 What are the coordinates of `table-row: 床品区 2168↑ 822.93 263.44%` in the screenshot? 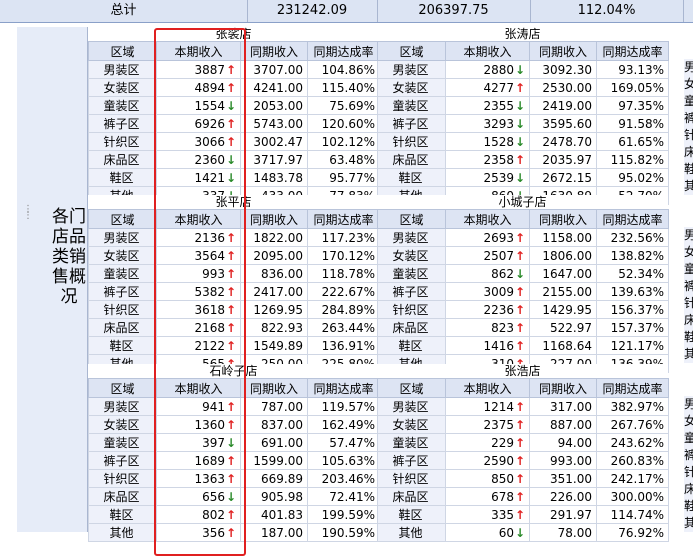 It's located at (234, 327).